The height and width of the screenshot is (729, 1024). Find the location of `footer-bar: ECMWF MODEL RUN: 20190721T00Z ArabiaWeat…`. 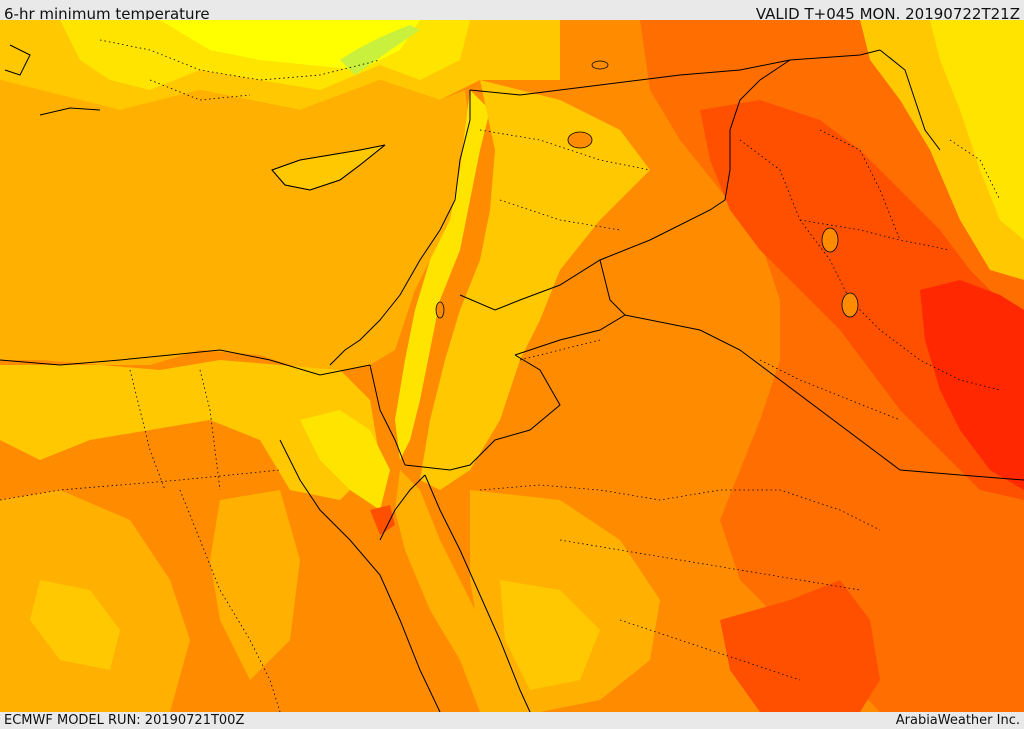

footer-bar: ECMWF MODEL RUN: 20190721T00Z ArabiaWeat… is located at coordinates (512, 720).